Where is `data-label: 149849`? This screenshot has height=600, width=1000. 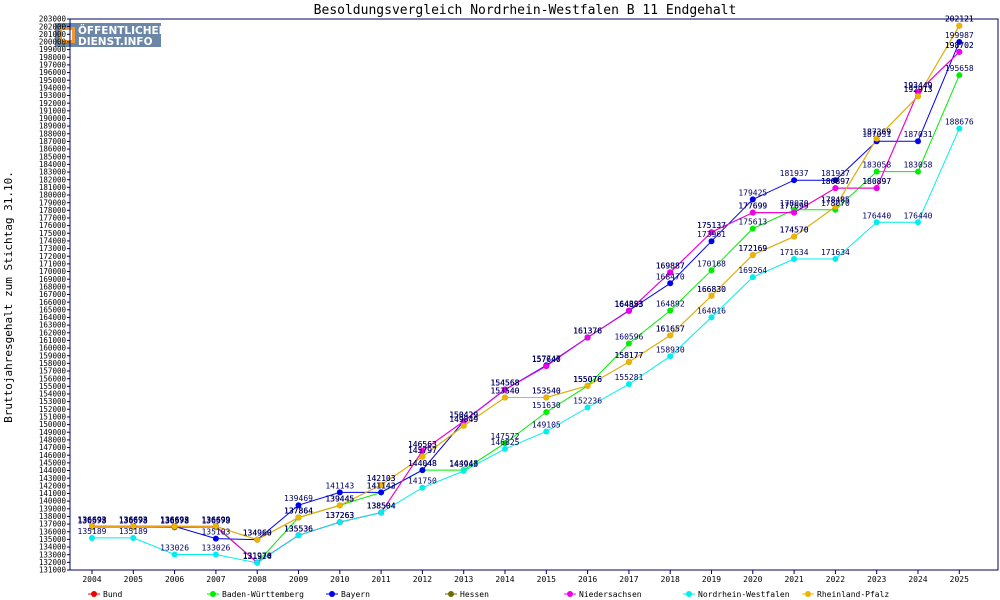 data-label: 149849 is located at coordinates (463, 419).